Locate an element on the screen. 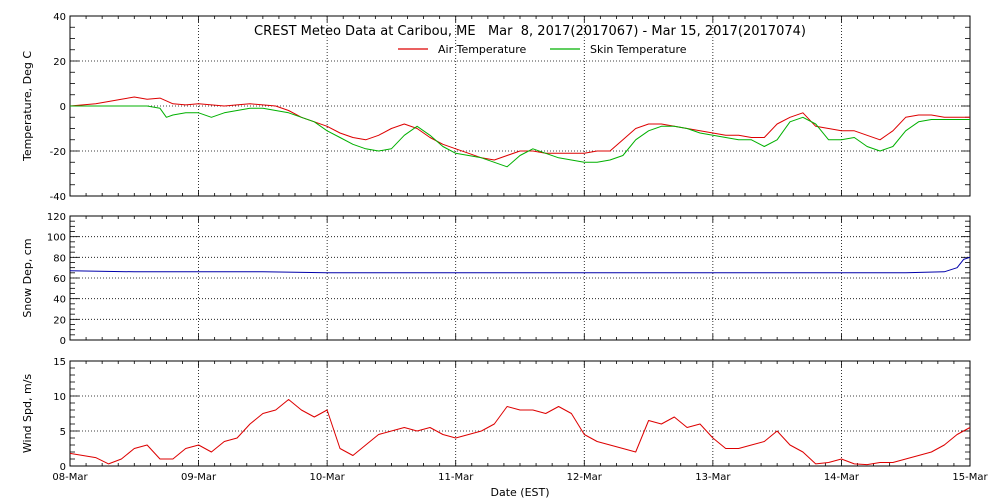  series-line-skin-temperature is located at coordinates (520, 136).